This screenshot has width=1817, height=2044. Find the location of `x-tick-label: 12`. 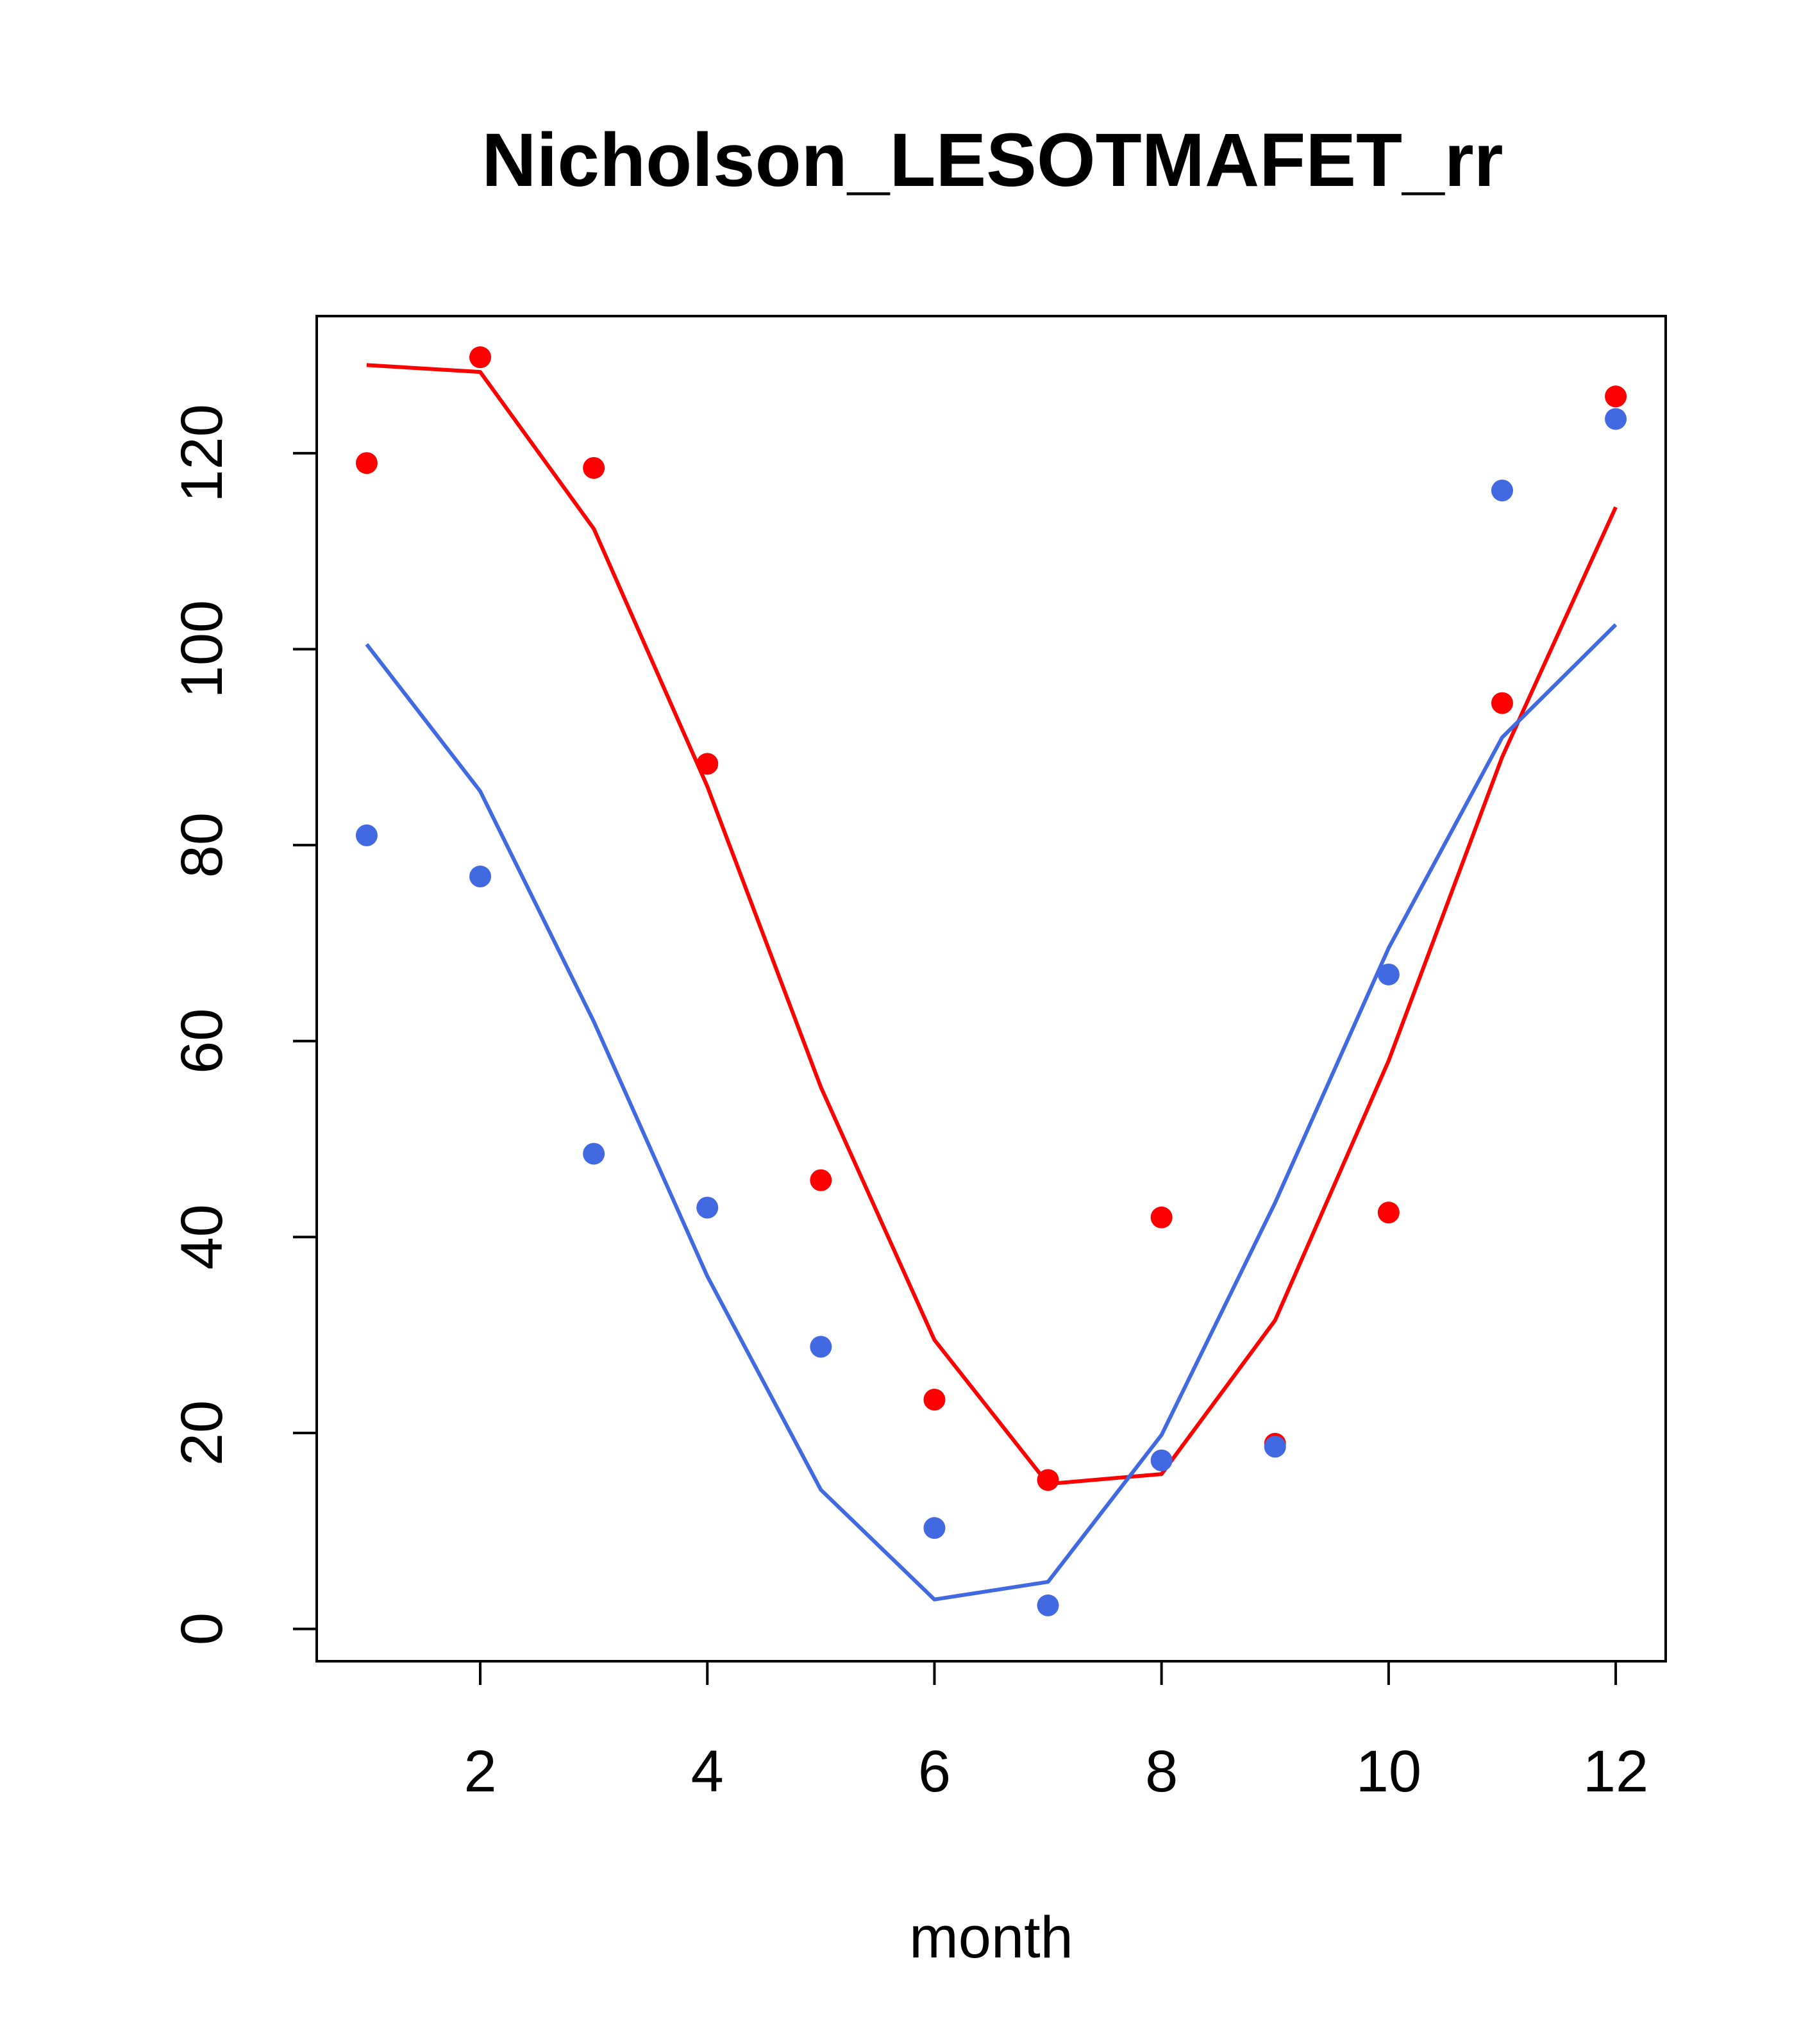

x-tick-label: 12 is located at coordinates (1615, 1772).